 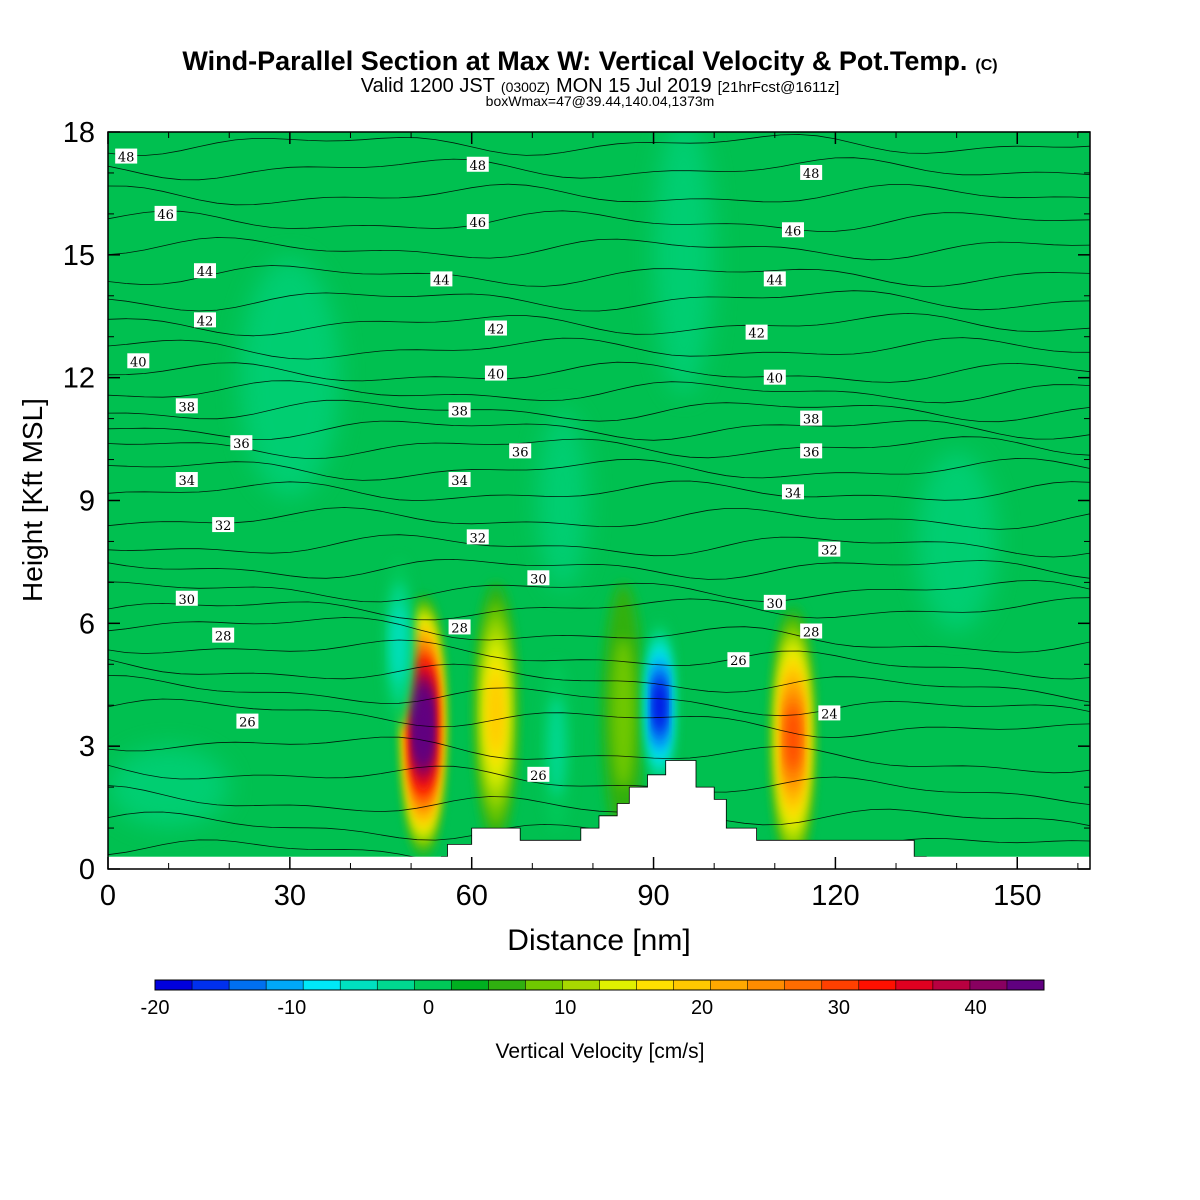 I want to click on contour-label: 24, so click(x=829, y=713).